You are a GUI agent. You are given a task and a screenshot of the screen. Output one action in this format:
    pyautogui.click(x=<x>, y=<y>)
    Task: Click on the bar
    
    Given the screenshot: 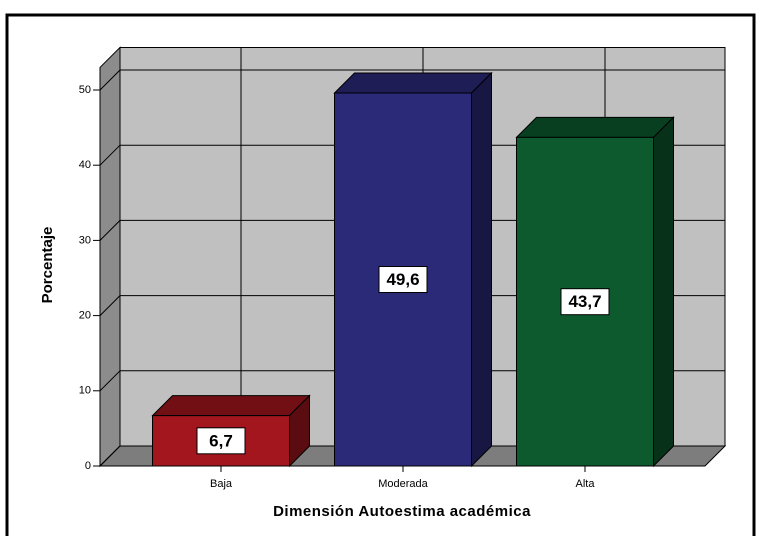 What is the action you would take?
    pyautogui.click(x=231, y=431)
    